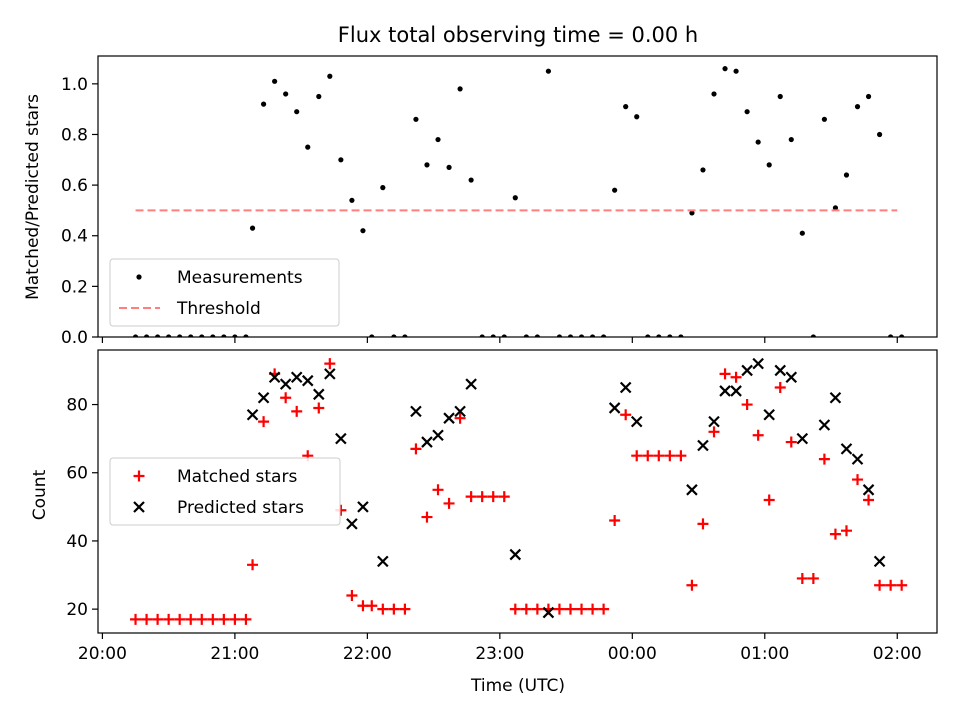  I want to click on bottom-legend: Matched stars Predicted stars, so click(225, 491).